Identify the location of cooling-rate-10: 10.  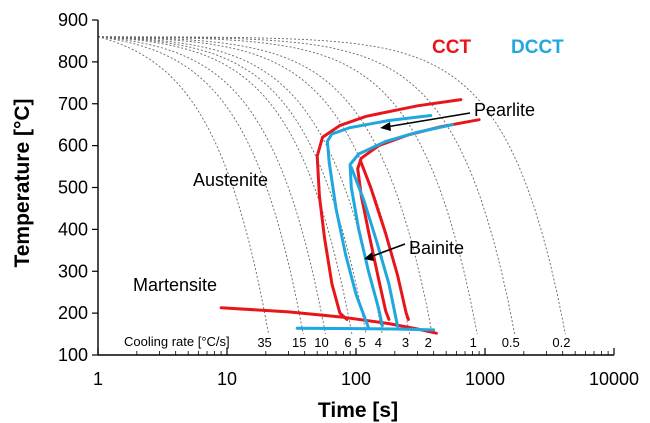
(321, 342).